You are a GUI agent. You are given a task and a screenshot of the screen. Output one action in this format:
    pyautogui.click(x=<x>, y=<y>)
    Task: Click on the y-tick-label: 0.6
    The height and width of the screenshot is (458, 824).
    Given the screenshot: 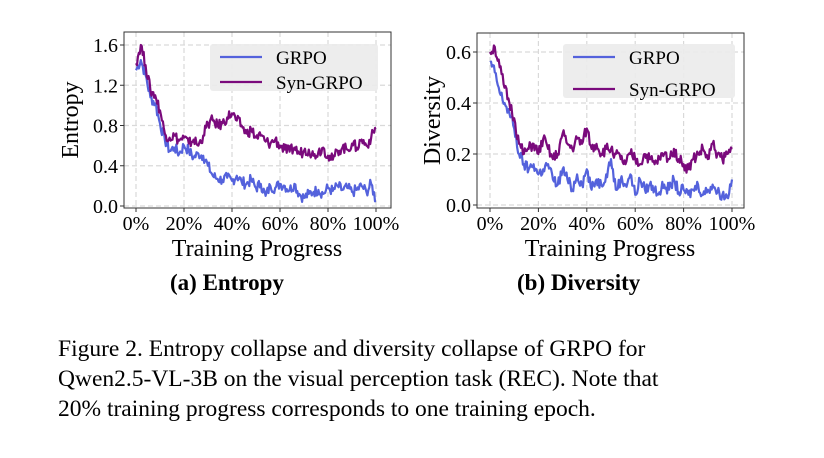 What is the action you would take?
    pyautogui.click(x=458, y=53)
    